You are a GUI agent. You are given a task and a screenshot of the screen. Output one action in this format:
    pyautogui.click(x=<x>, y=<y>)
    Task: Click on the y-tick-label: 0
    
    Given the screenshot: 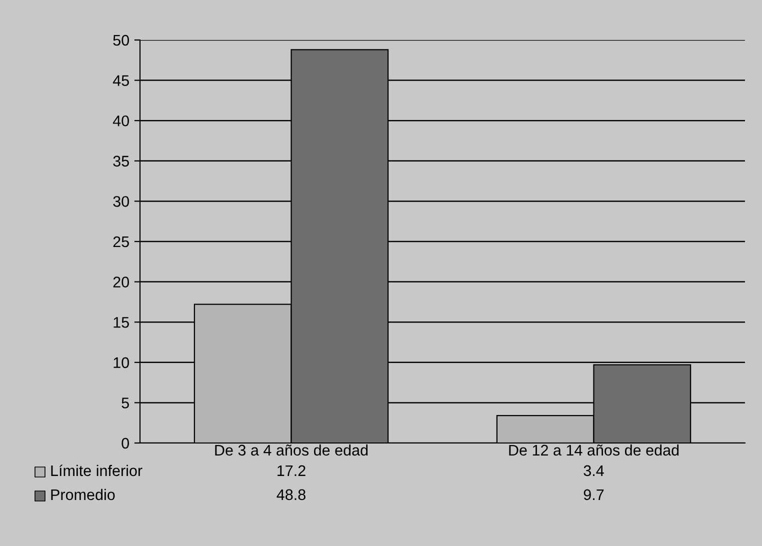 What is the action you would take?
    pyautogui.click(x=125, y=443)
    